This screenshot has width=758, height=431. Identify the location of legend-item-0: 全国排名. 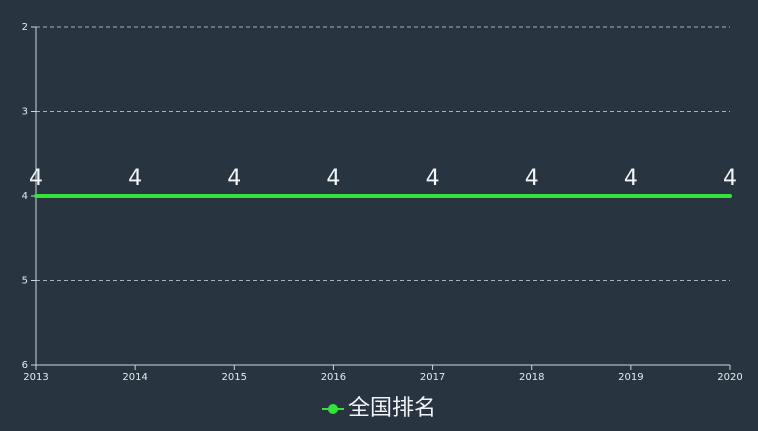
(378, 409).